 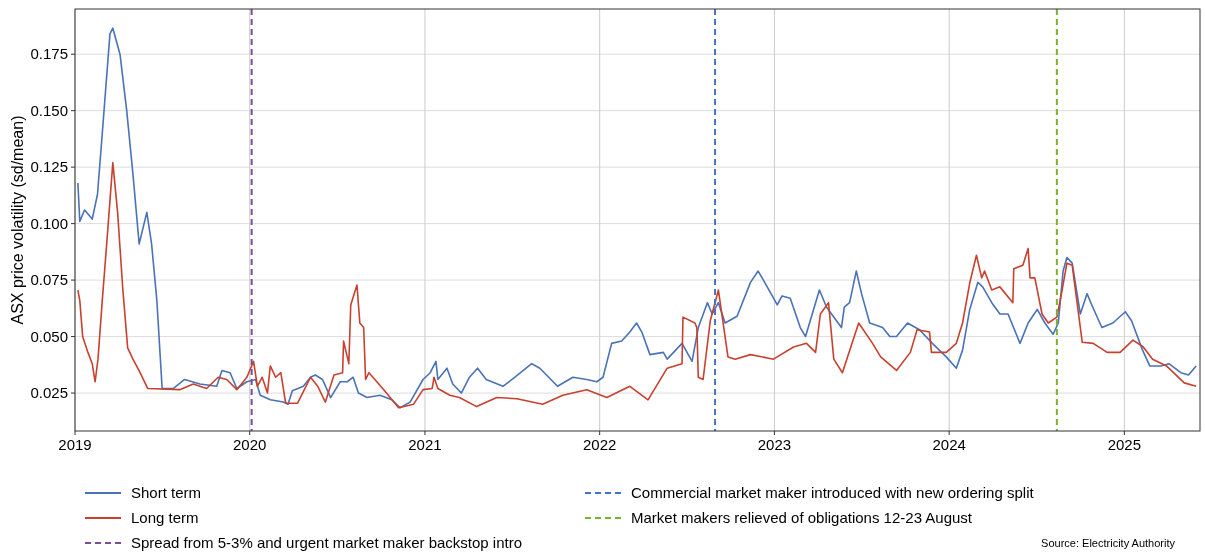 I want to click on y-tick-label: 0.100, so click(x=49, y=223).